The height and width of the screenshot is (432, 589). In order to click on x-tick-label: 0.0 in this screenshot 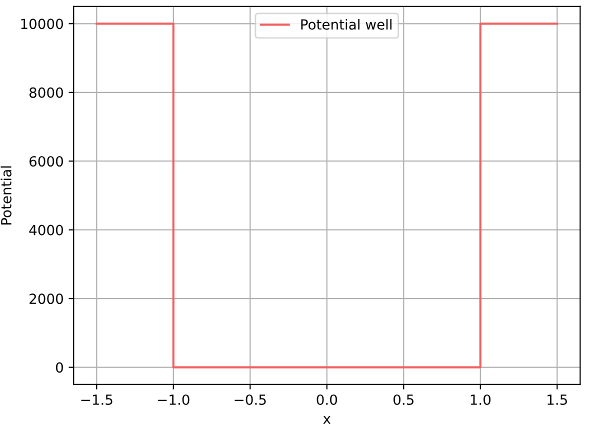, I will do `click(327, 399)`.